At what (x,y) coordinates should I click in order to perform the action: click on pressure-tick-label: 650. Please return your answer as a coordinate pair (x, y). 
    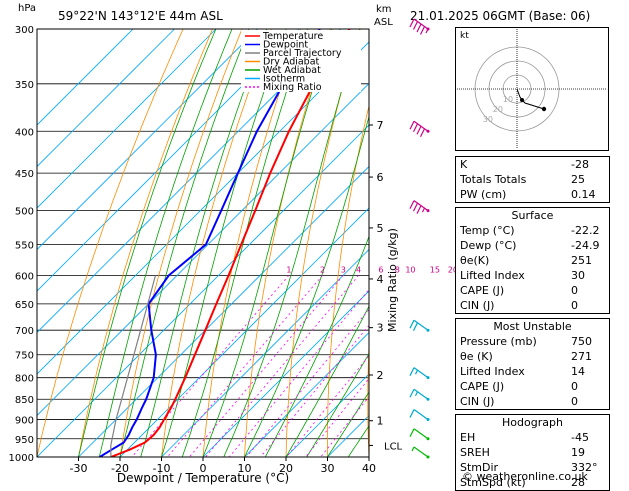
    Looking at the image, I should click on (24, 305).